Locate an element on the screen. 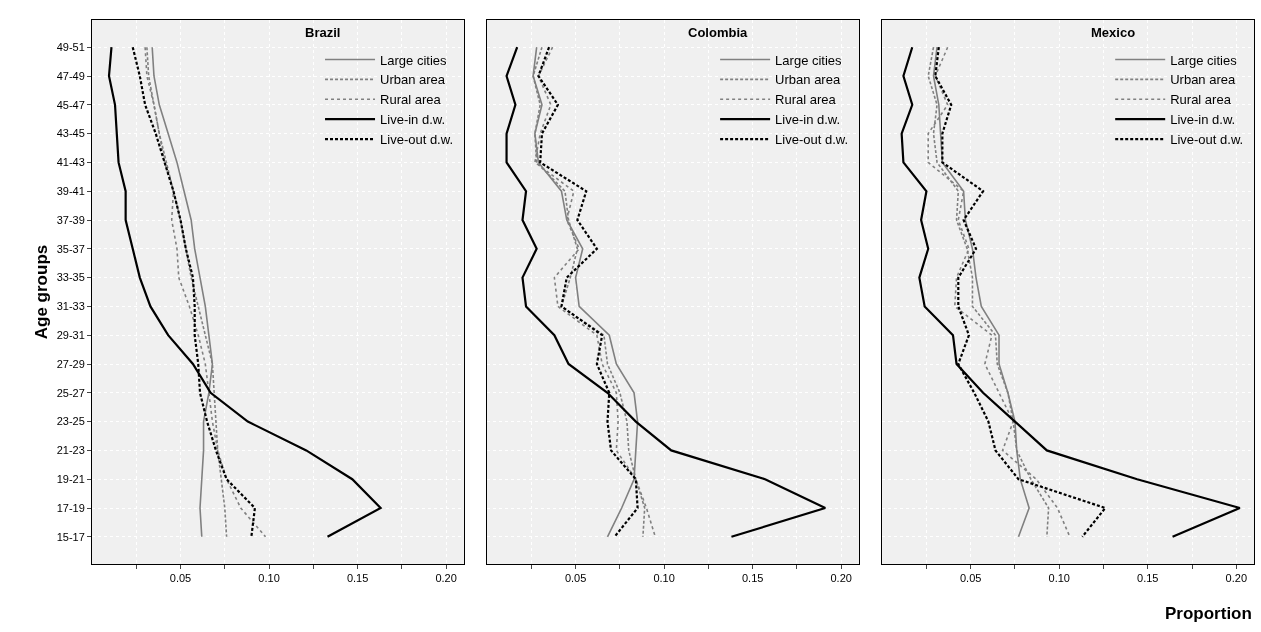 This screenshot has width=1261, height=632. y-tick-label: 33-35 is located at coordinates (70, 277).